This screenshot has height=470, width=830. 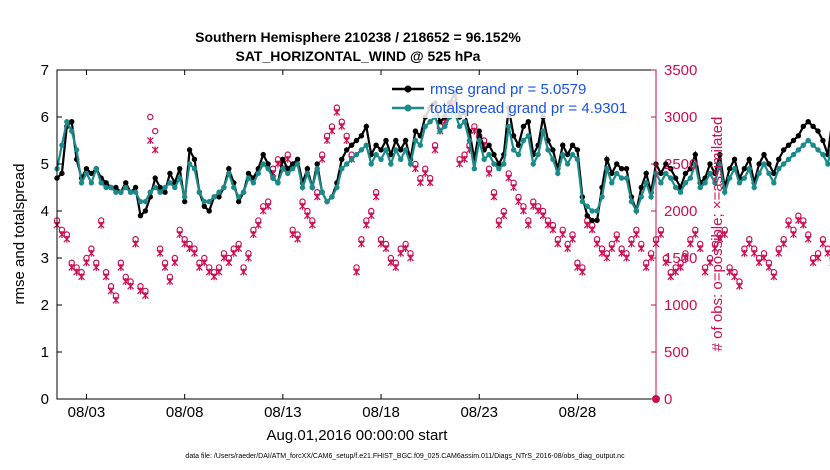 What do you see at coordinates (676, 352) in the screenshot?
I see `y-right-tick-label: 500` at bounding box center [676, 352].